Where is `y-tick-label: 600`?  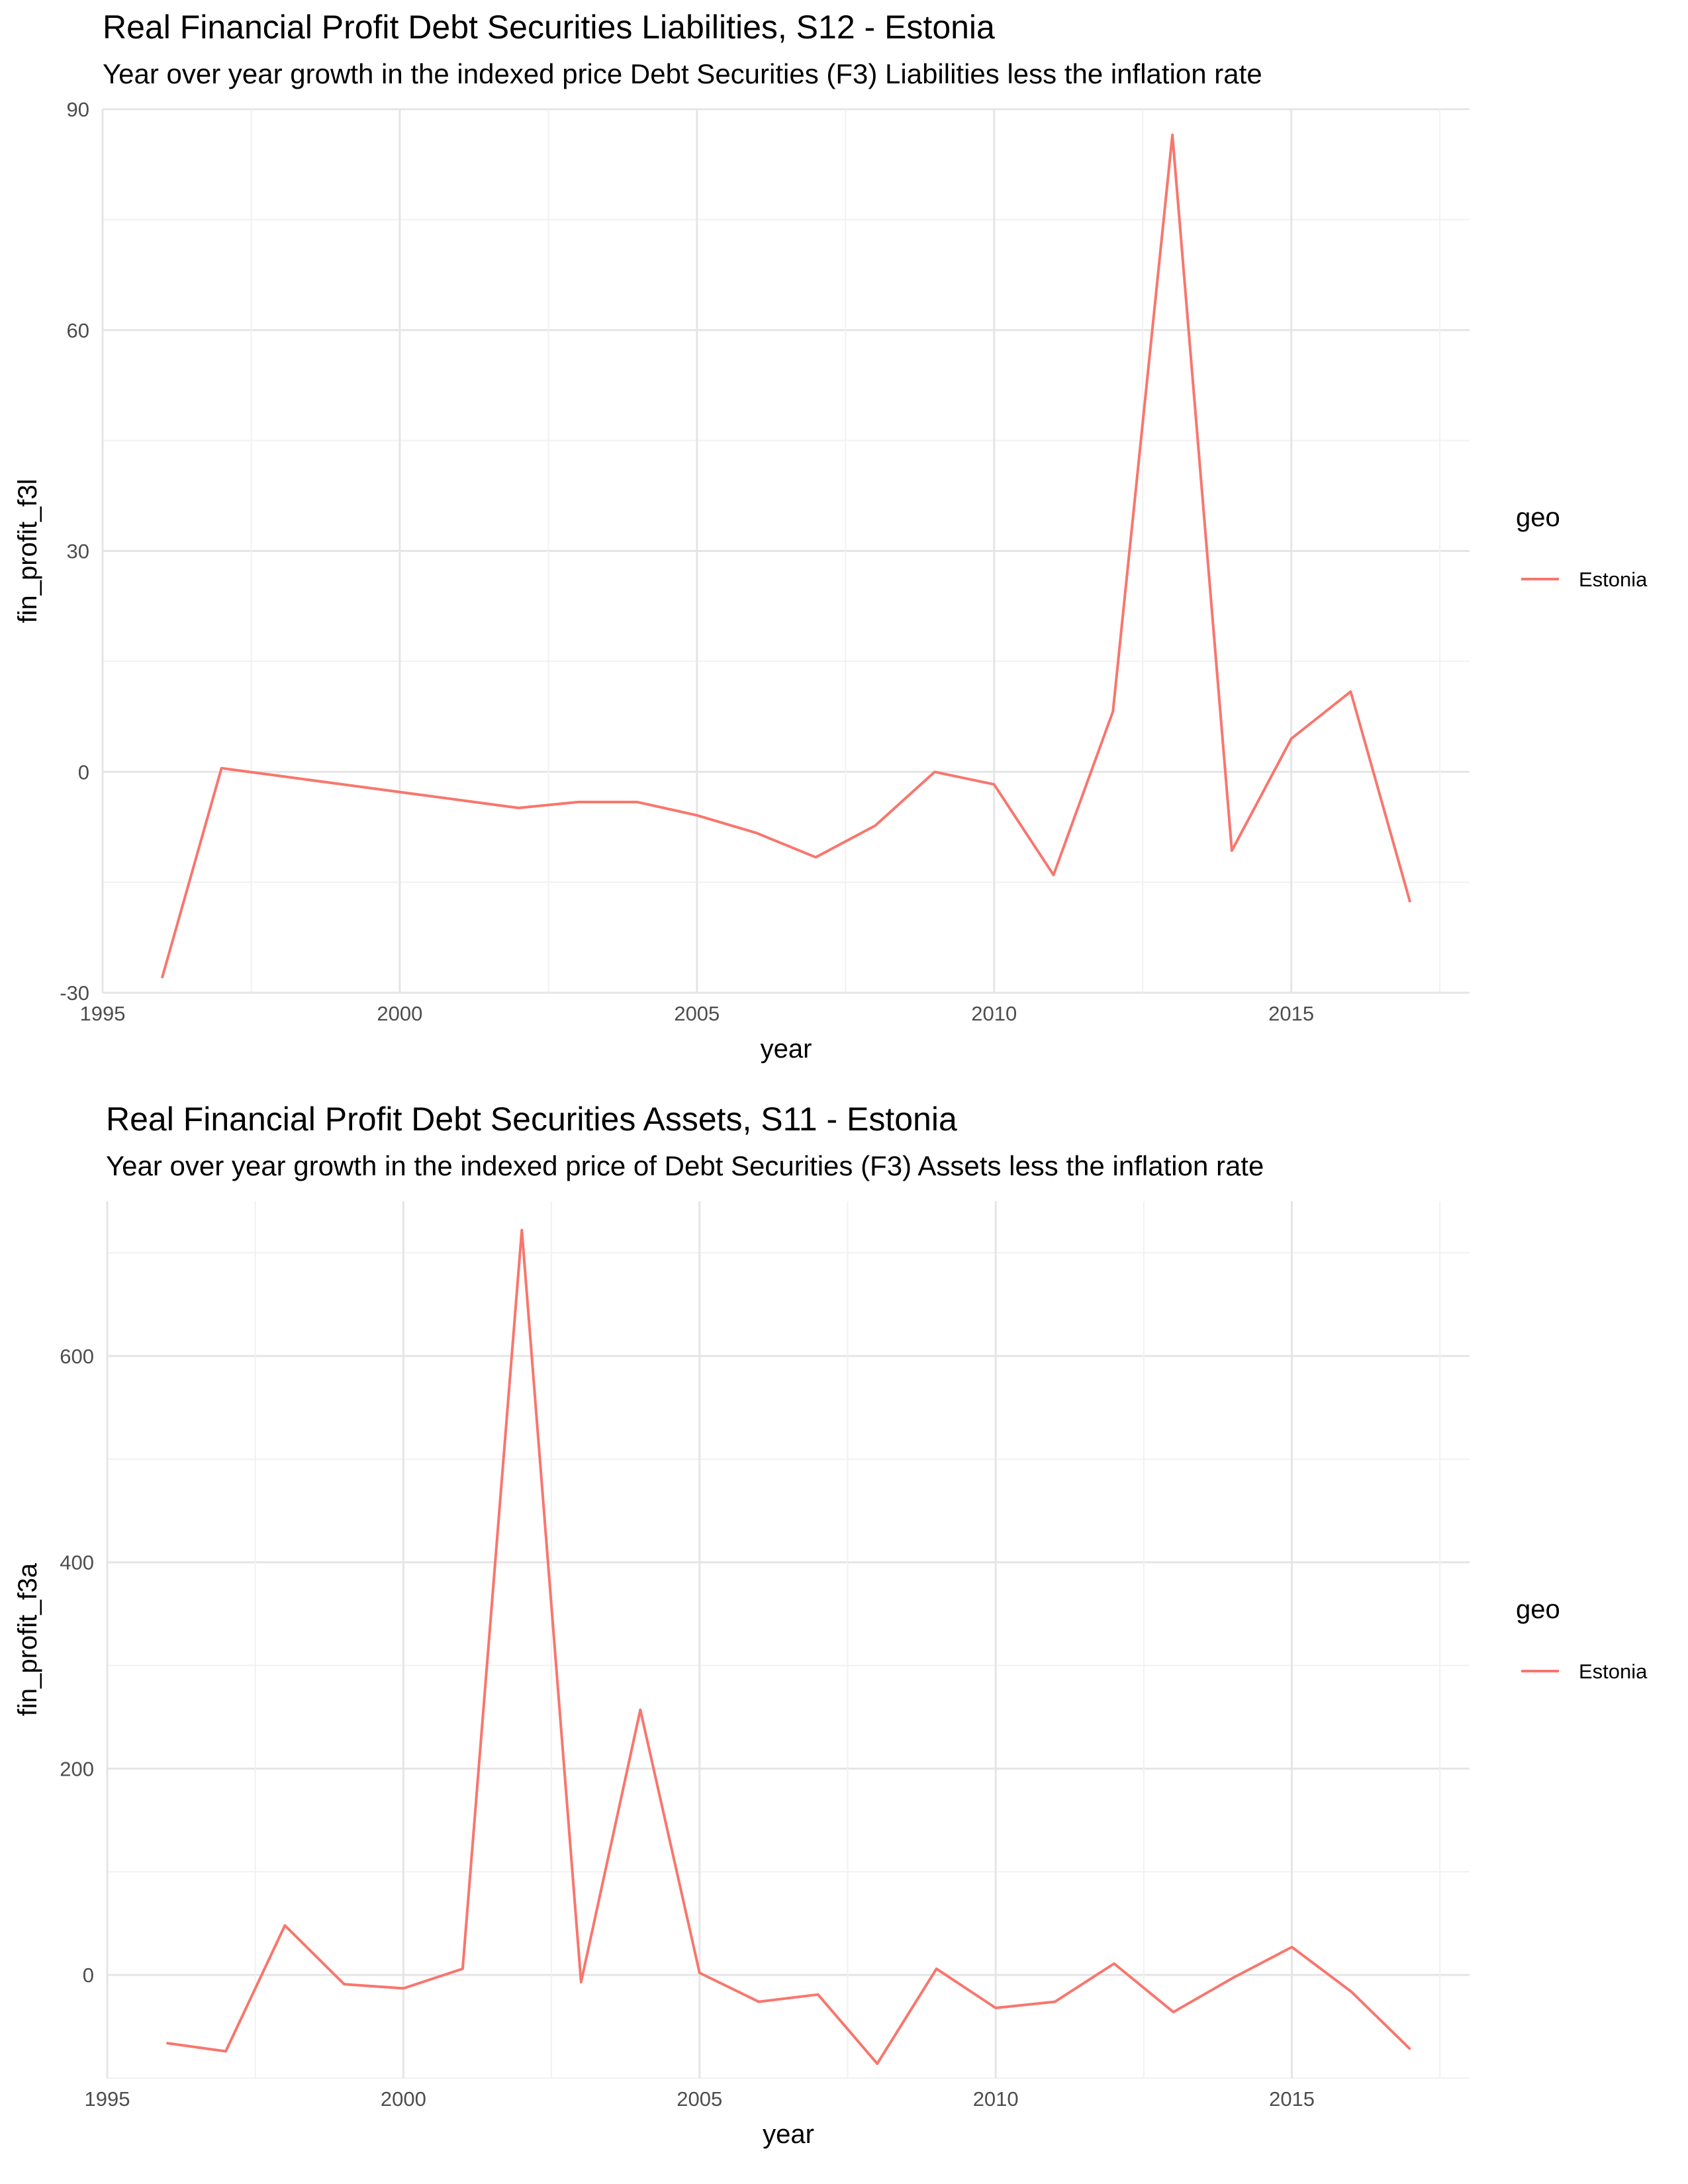 y-tick-label: 600 is located at coordinates (77, 1356).